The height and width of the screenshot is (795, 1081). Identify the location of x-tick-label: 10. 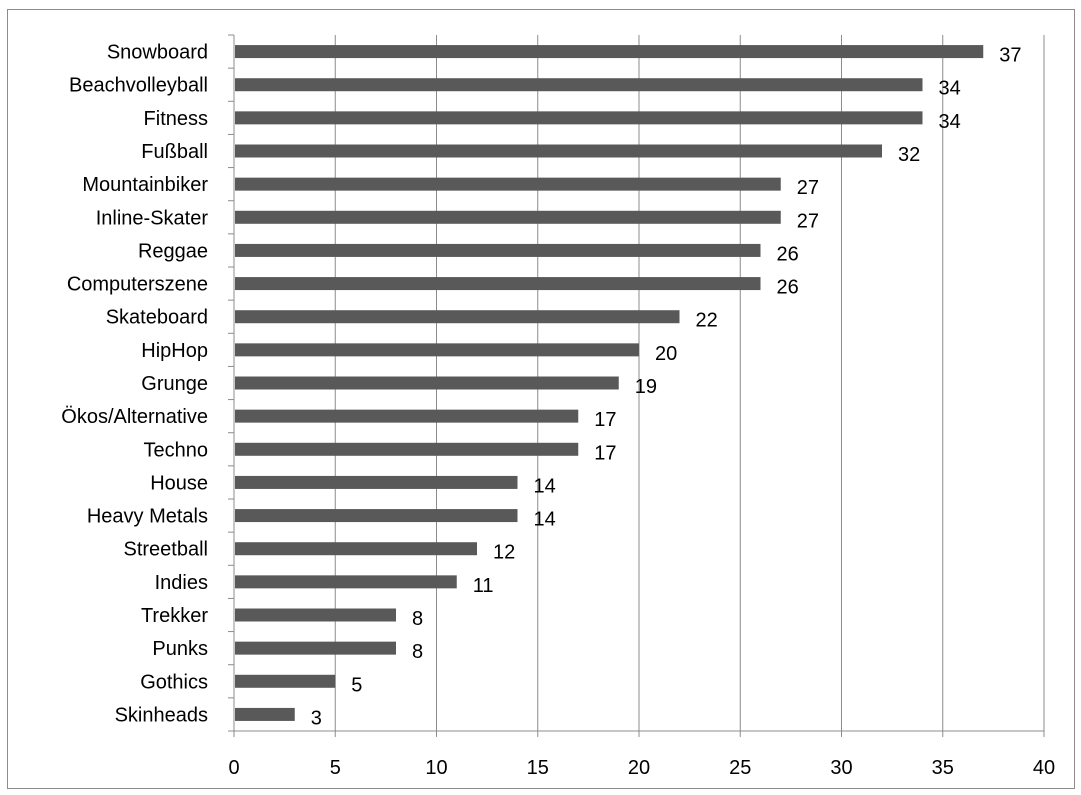
(436, 768).